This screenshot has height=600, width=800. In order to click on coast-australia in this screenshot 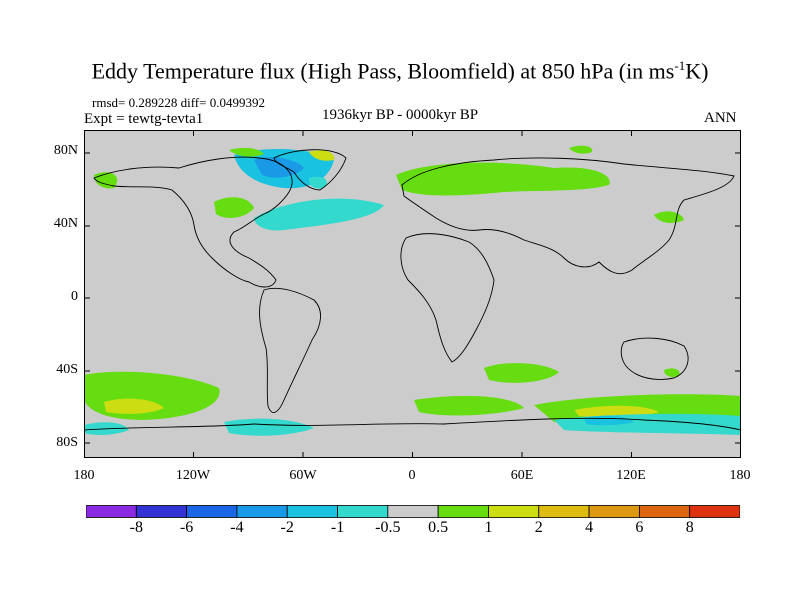, I will do `click(654, 358)`.